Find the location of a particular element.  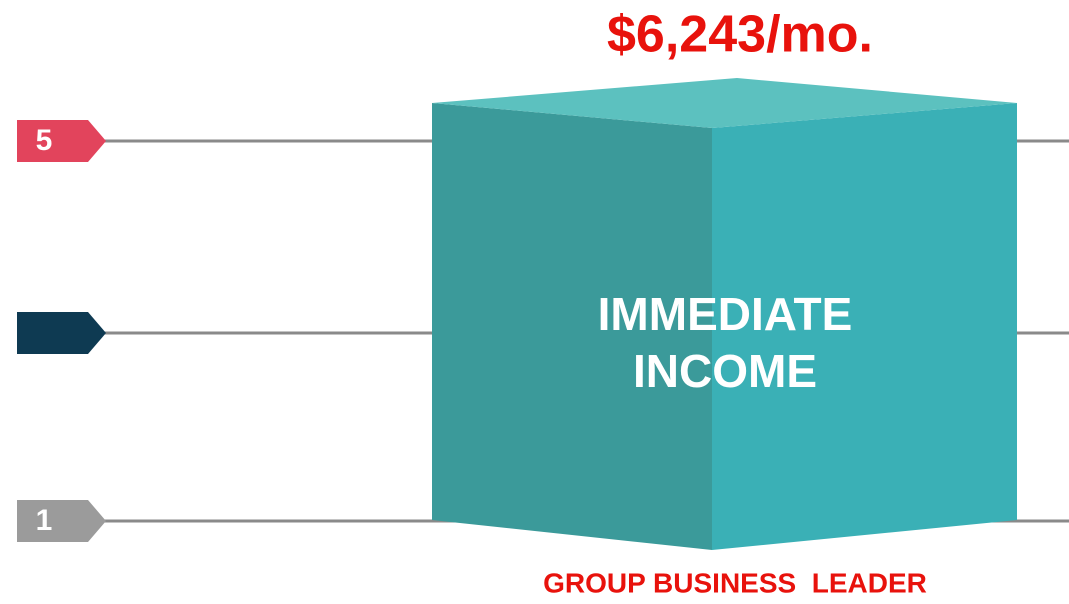

footer: GROUP BUSINESS LEADER is located at coordinates (735, 582).